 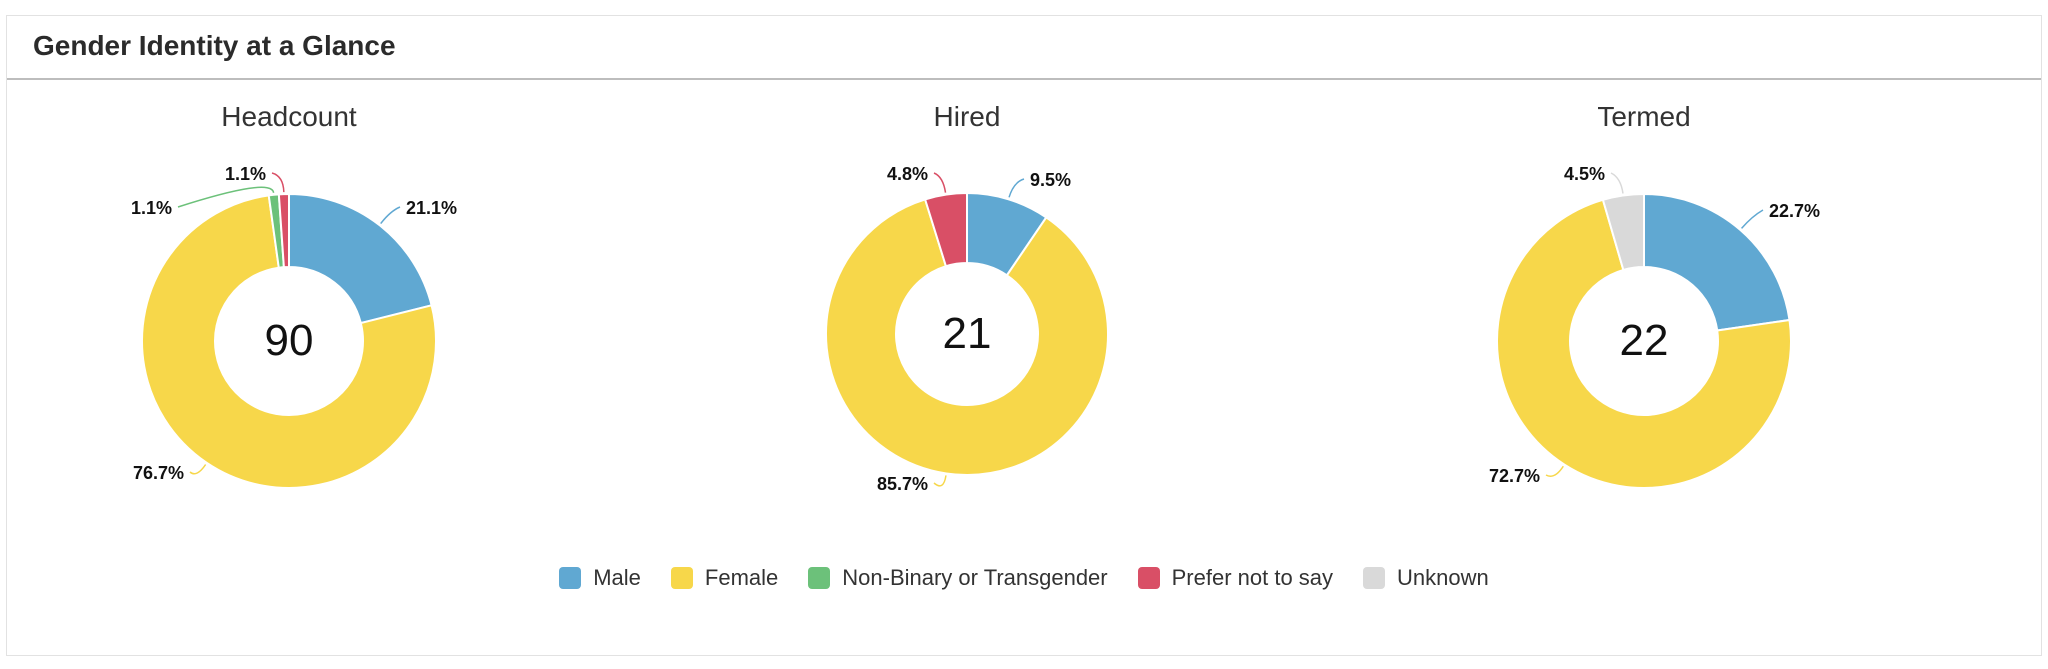 What do you see at coordinates (907, 174) in the screenshot?
I see `data-label: 4.8%` at bounding box center [907, 174].